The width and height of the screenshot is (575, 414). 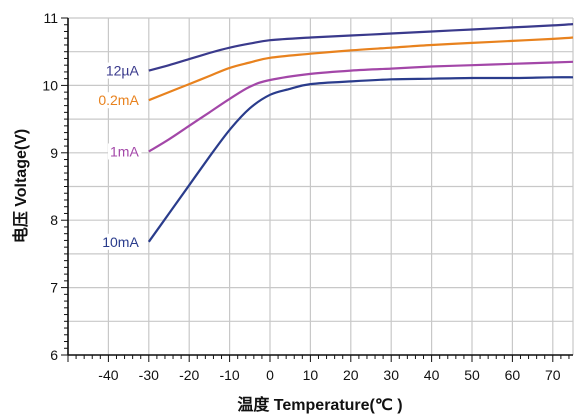 I want to click on x-axis-title: 温度 Temperature(℃ ), so click(x=319, y=404).